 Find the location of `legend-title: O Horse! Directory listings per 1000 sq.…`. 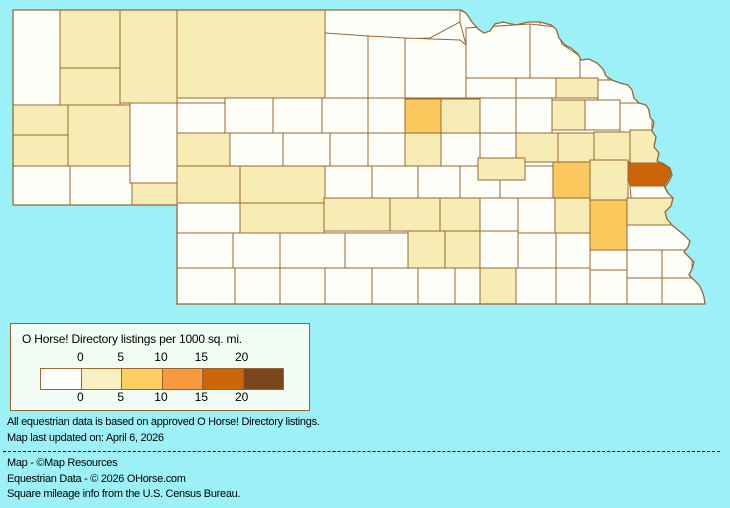

legend-title: O Horse! Directory listings per 1000 sq.… is located at coordinates (132, 339).